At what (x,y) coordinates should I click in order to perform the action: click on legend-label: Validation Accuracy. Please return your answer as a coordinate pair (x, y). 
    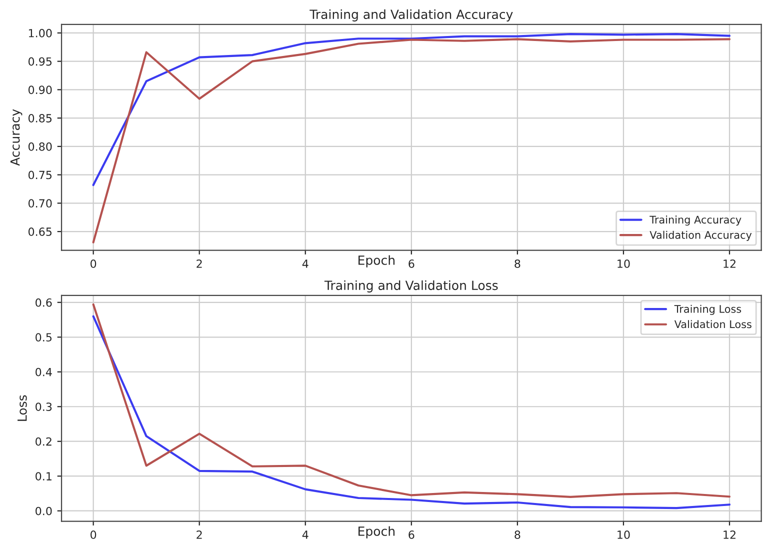
    Looking at the image, I should click on (701, 235).